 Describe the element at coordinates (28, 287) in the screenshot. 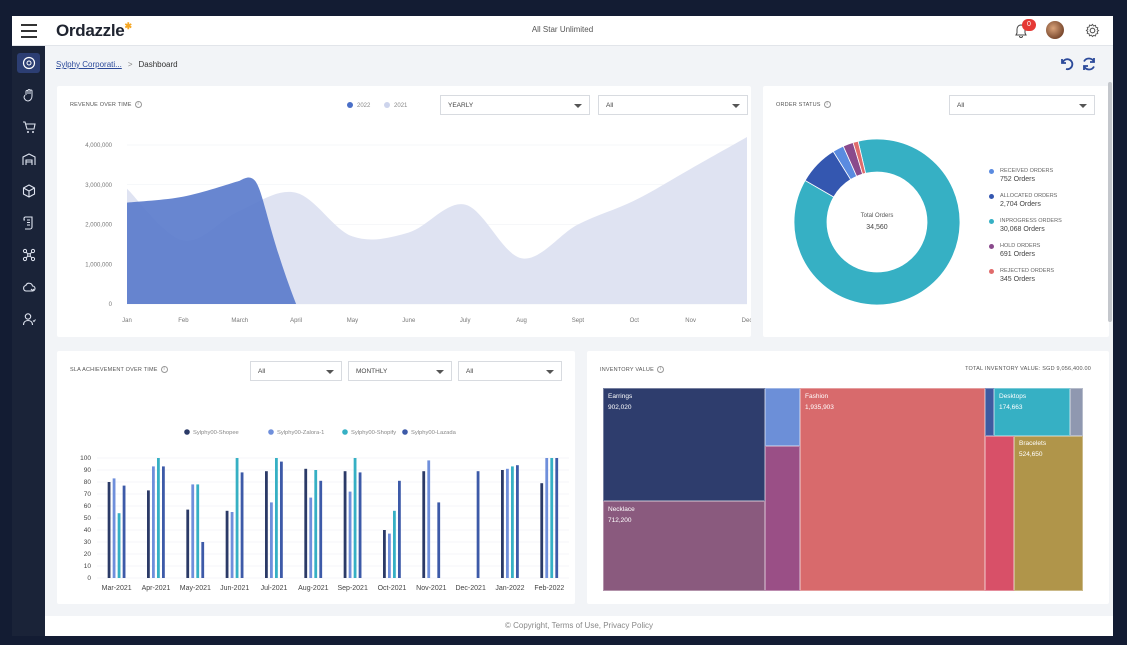

I see `sidebar-item-cloud` at that location.